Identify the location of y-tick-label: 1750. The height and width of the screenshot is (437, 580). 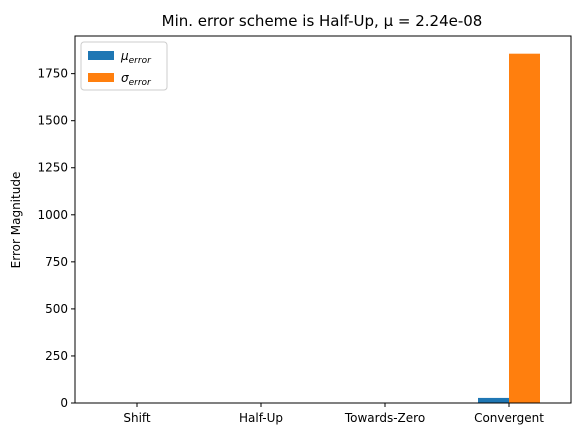
(52, 74).